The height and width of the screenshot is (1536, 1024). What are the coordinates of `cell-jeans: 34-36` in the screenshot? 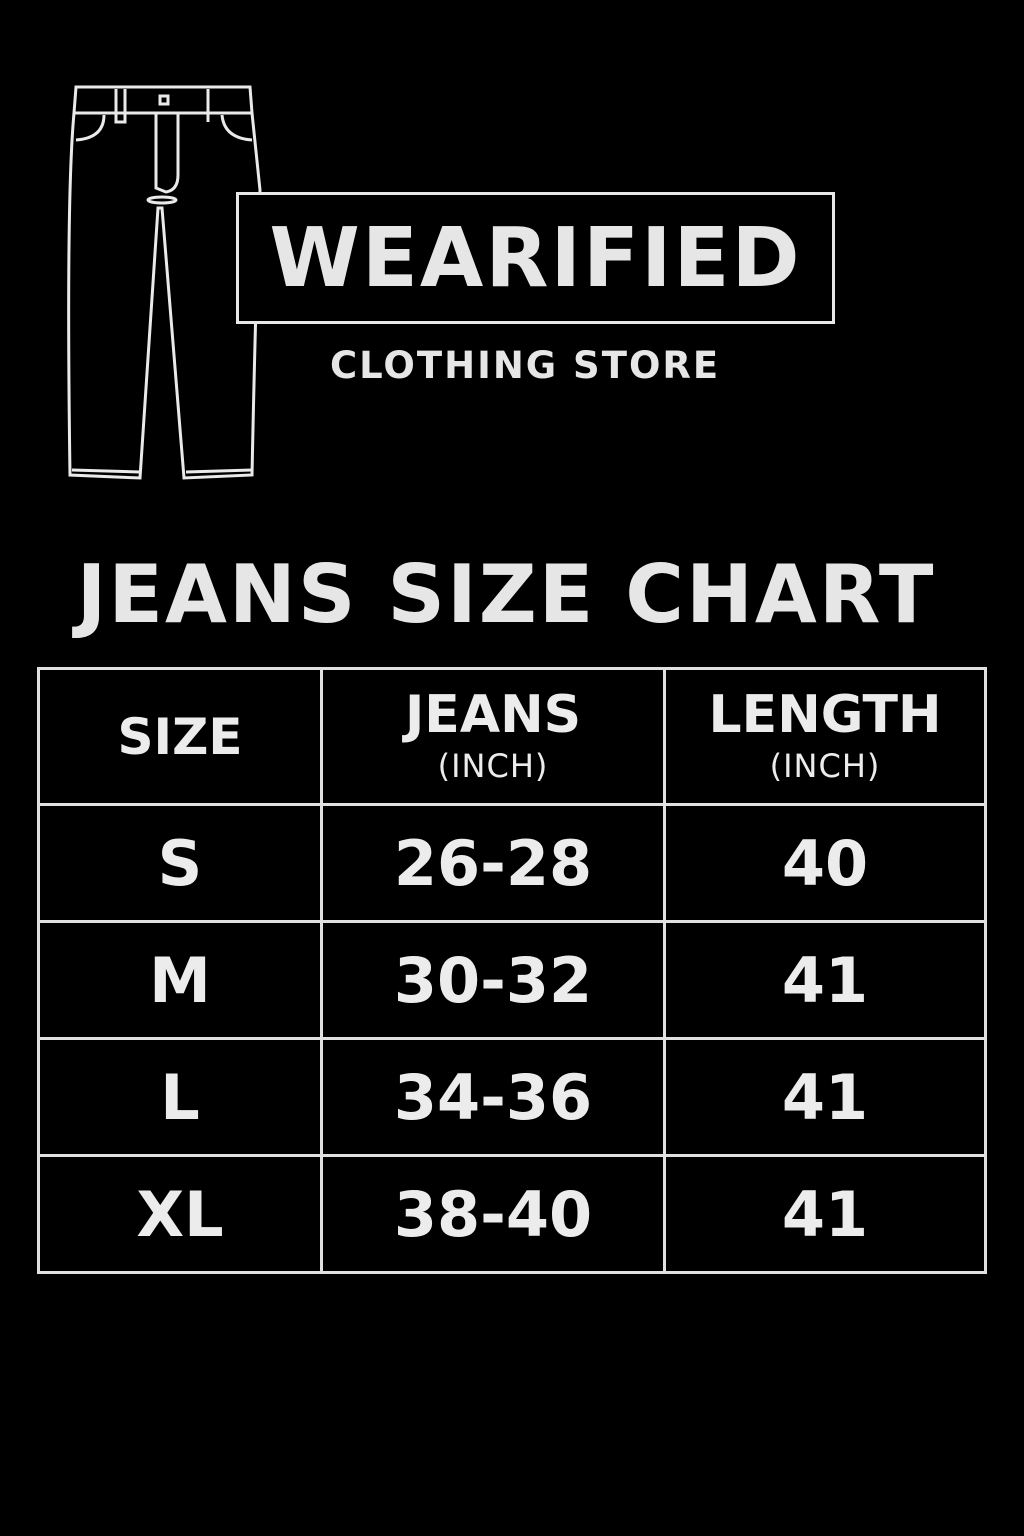 It's located at (493, 1097).